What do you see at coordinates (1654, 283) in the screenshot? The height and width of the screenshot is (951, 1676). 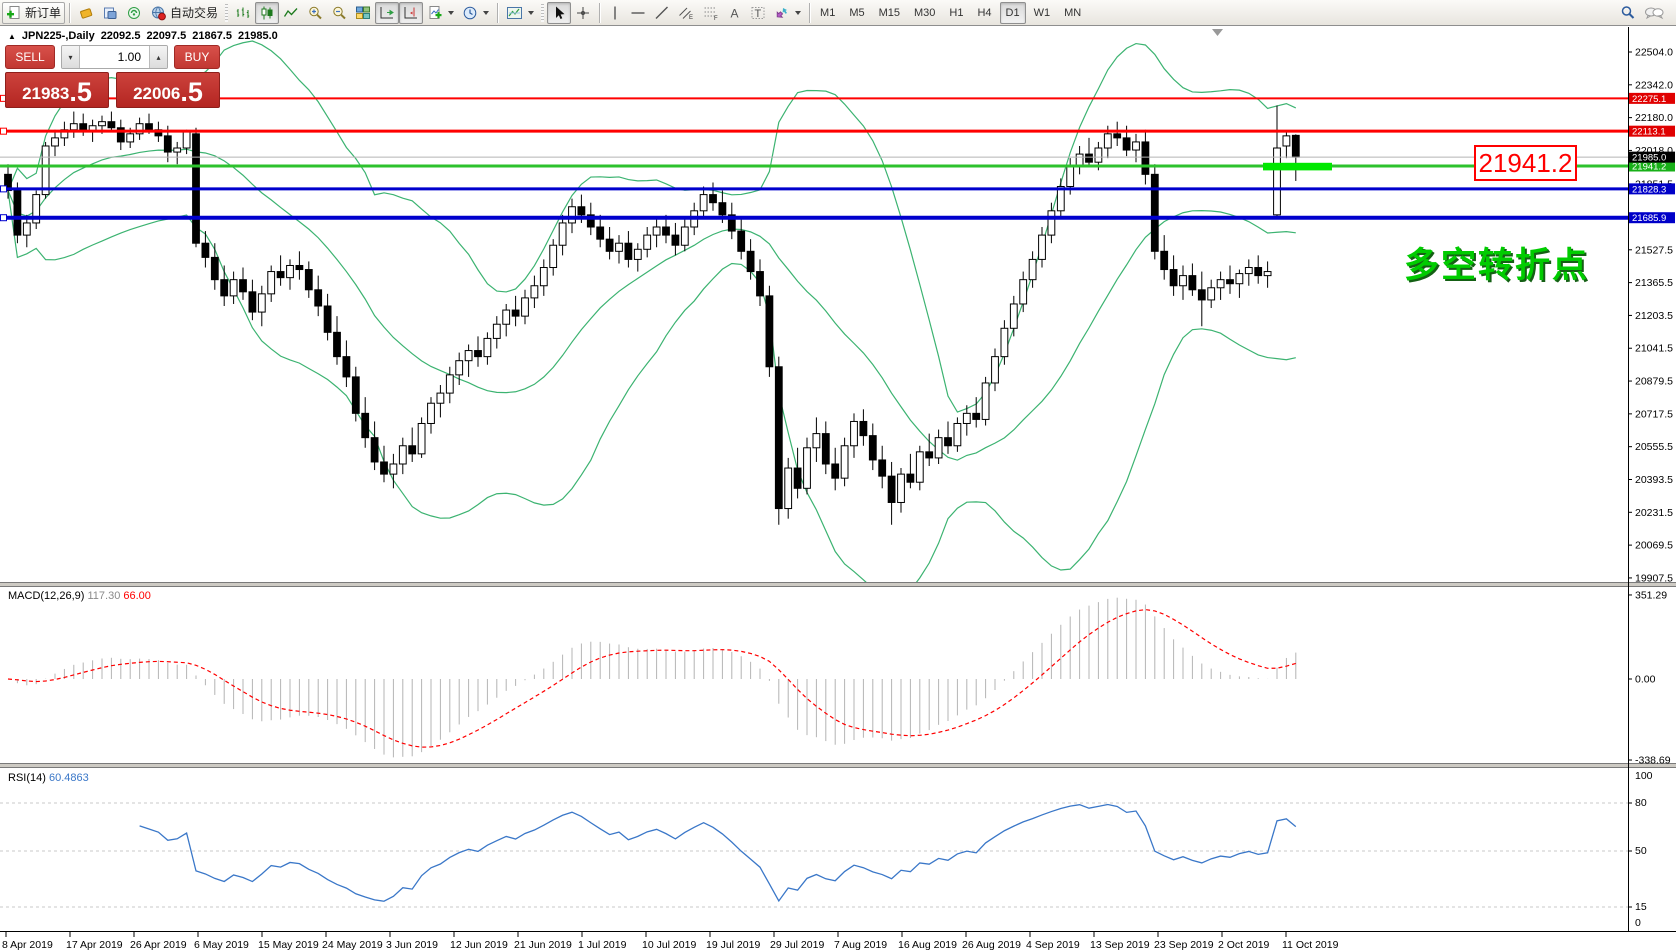 I see `svg-text: 21365.5` at bounding box center [1654, 283].